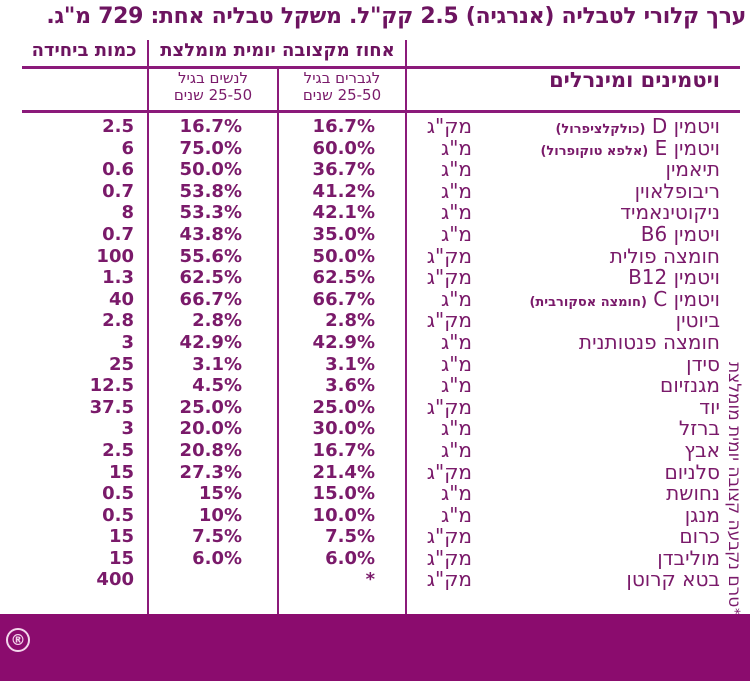 This screenshot has height=681, width=750. What do you see at coordinates (343, 515) in the screenshot?
I see `men-percent-cell: 10.0%` at bounding box center [343, 515].